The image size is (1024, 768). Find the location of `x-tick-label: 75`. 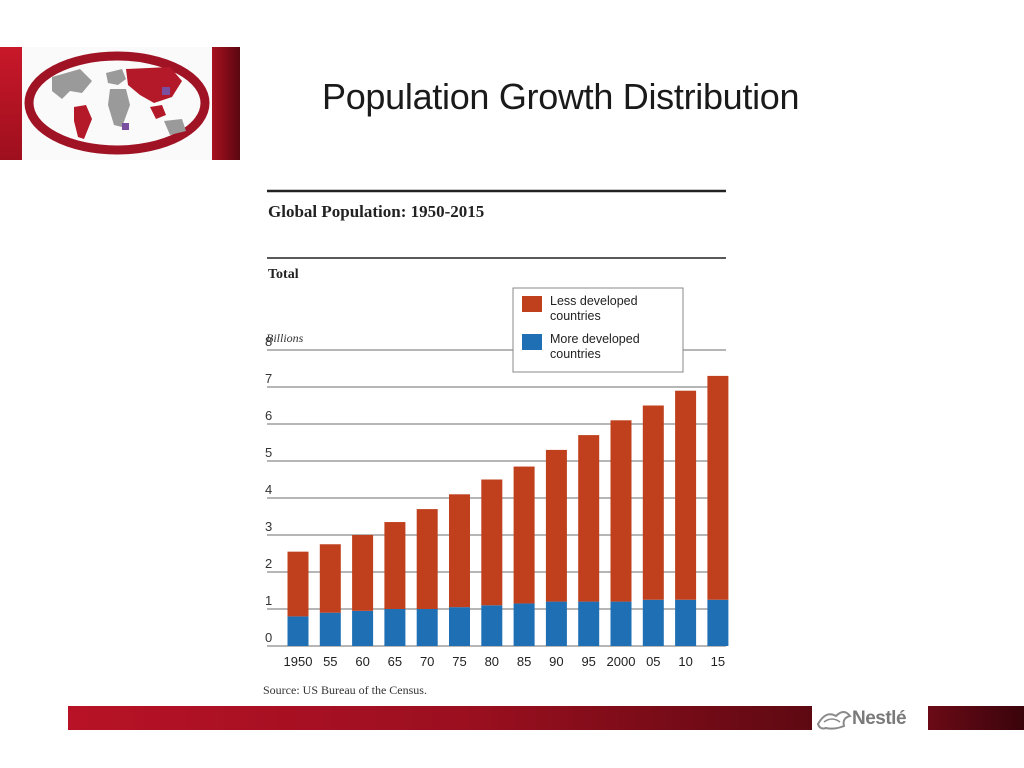

x-tick-label: 75 is located at coordinates (459, 661).